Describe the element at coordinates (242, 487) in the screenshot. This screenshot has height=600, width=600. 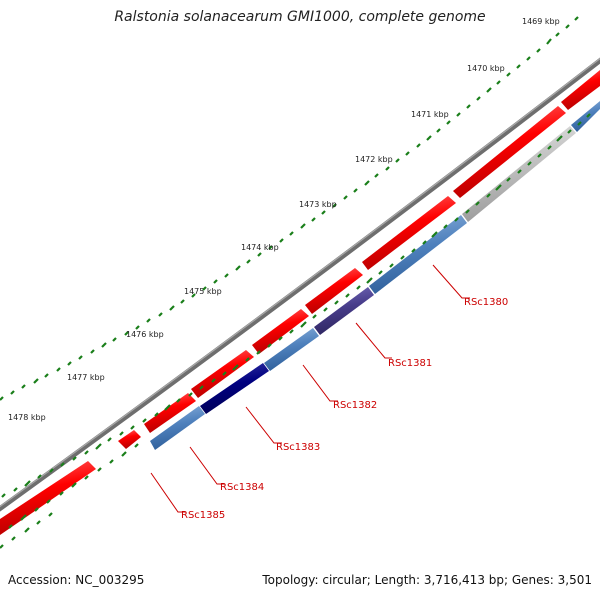
I see `gene-label-rsc1384: RSc1384` at that location.